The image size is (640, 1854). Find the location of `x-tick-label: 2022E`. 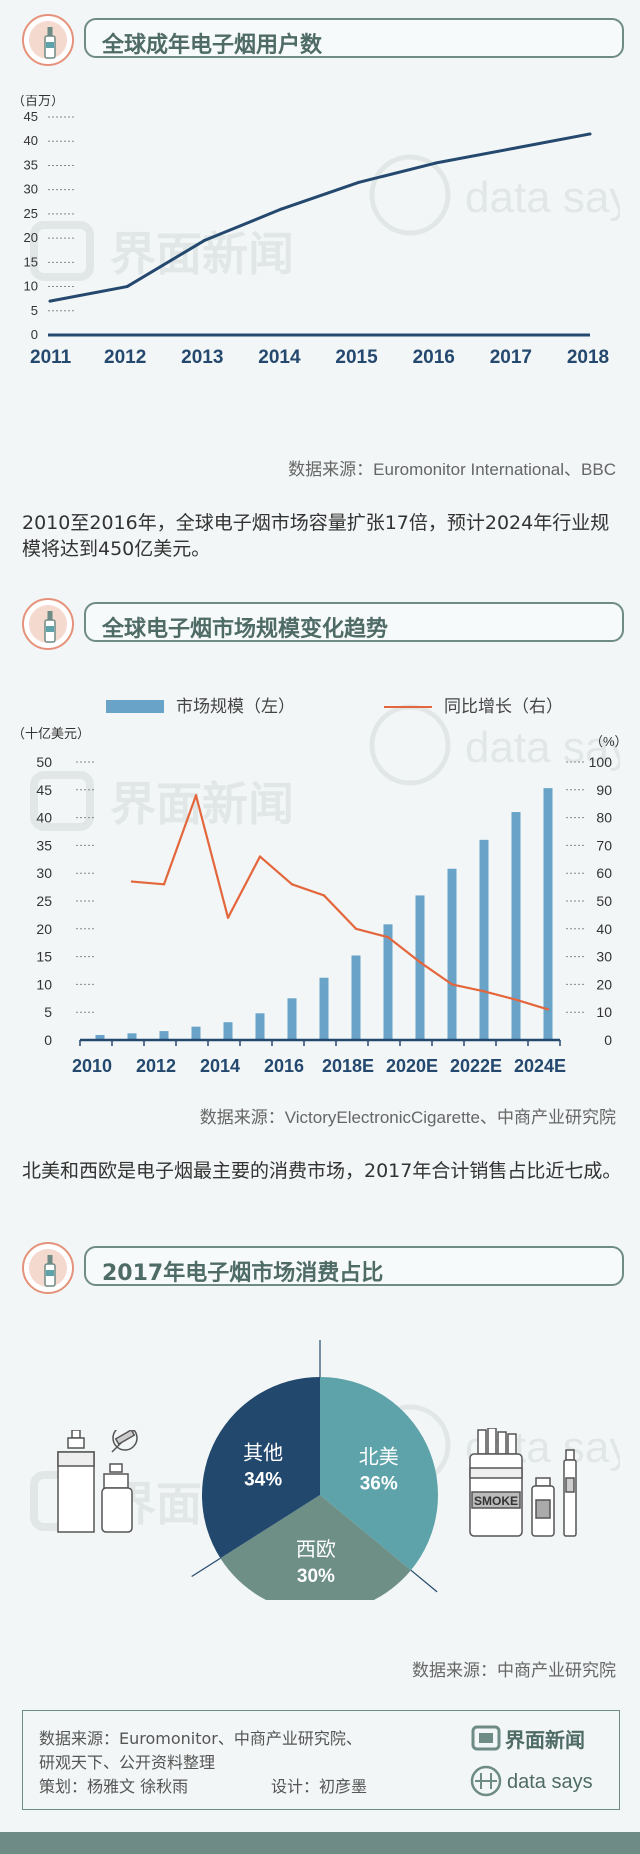

x-tick-label: 2022E is located at coordinates (476, 1066).